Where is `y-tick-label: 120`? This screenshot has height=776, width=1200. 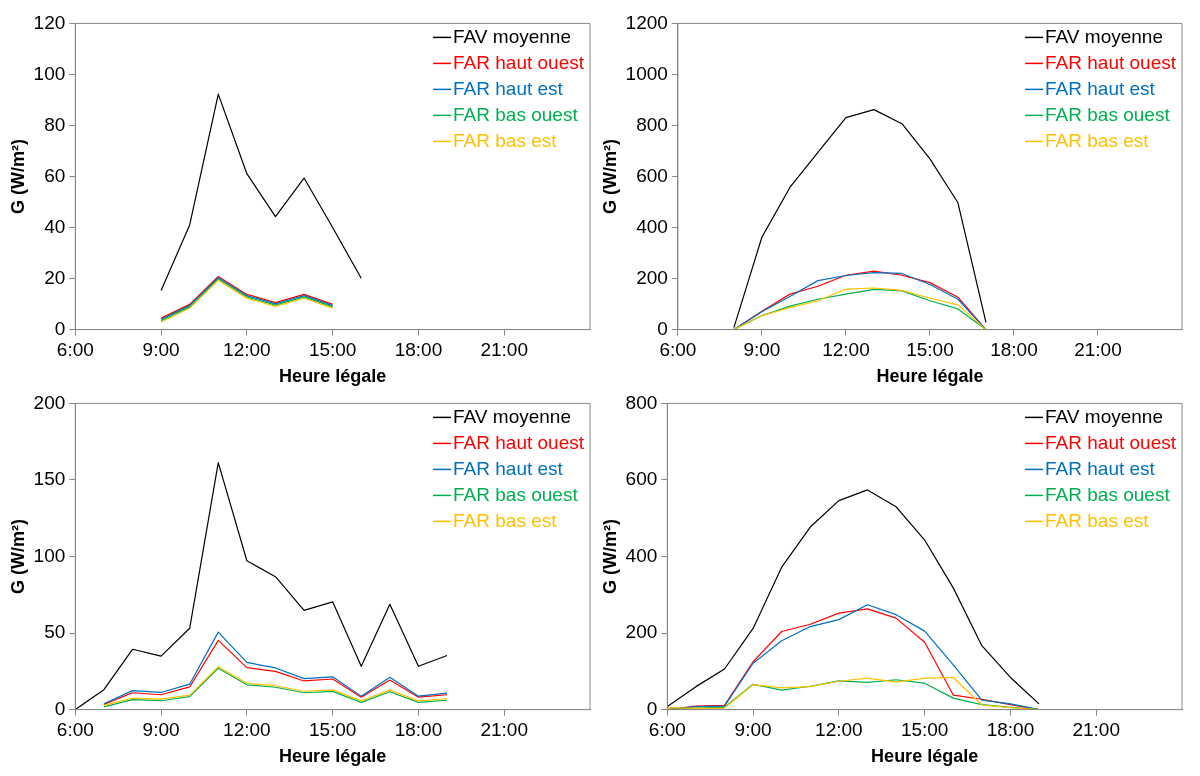 y-tick-label: 120 is located at coordinates (49, 22).